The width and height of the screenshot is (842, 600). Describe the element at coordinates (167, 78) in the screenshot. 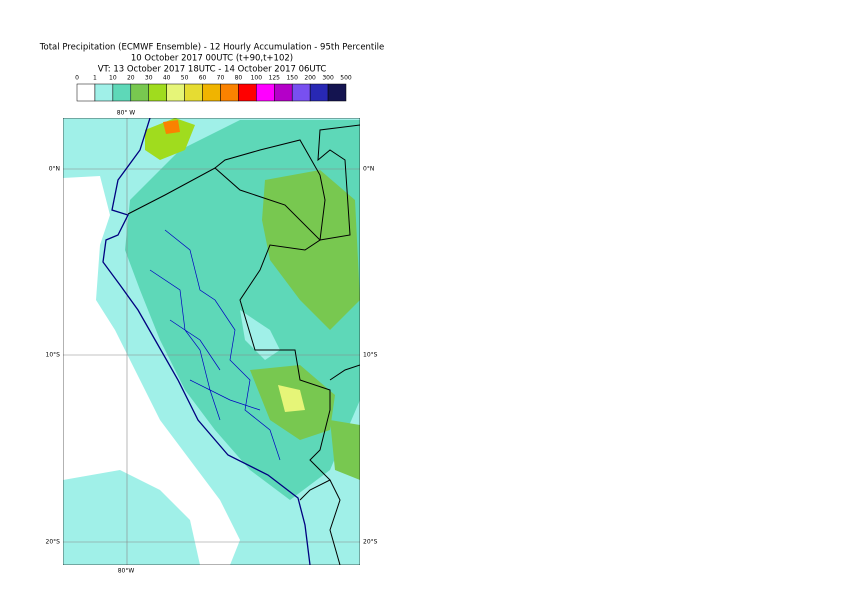

I see `legend-label: 40` at that location.